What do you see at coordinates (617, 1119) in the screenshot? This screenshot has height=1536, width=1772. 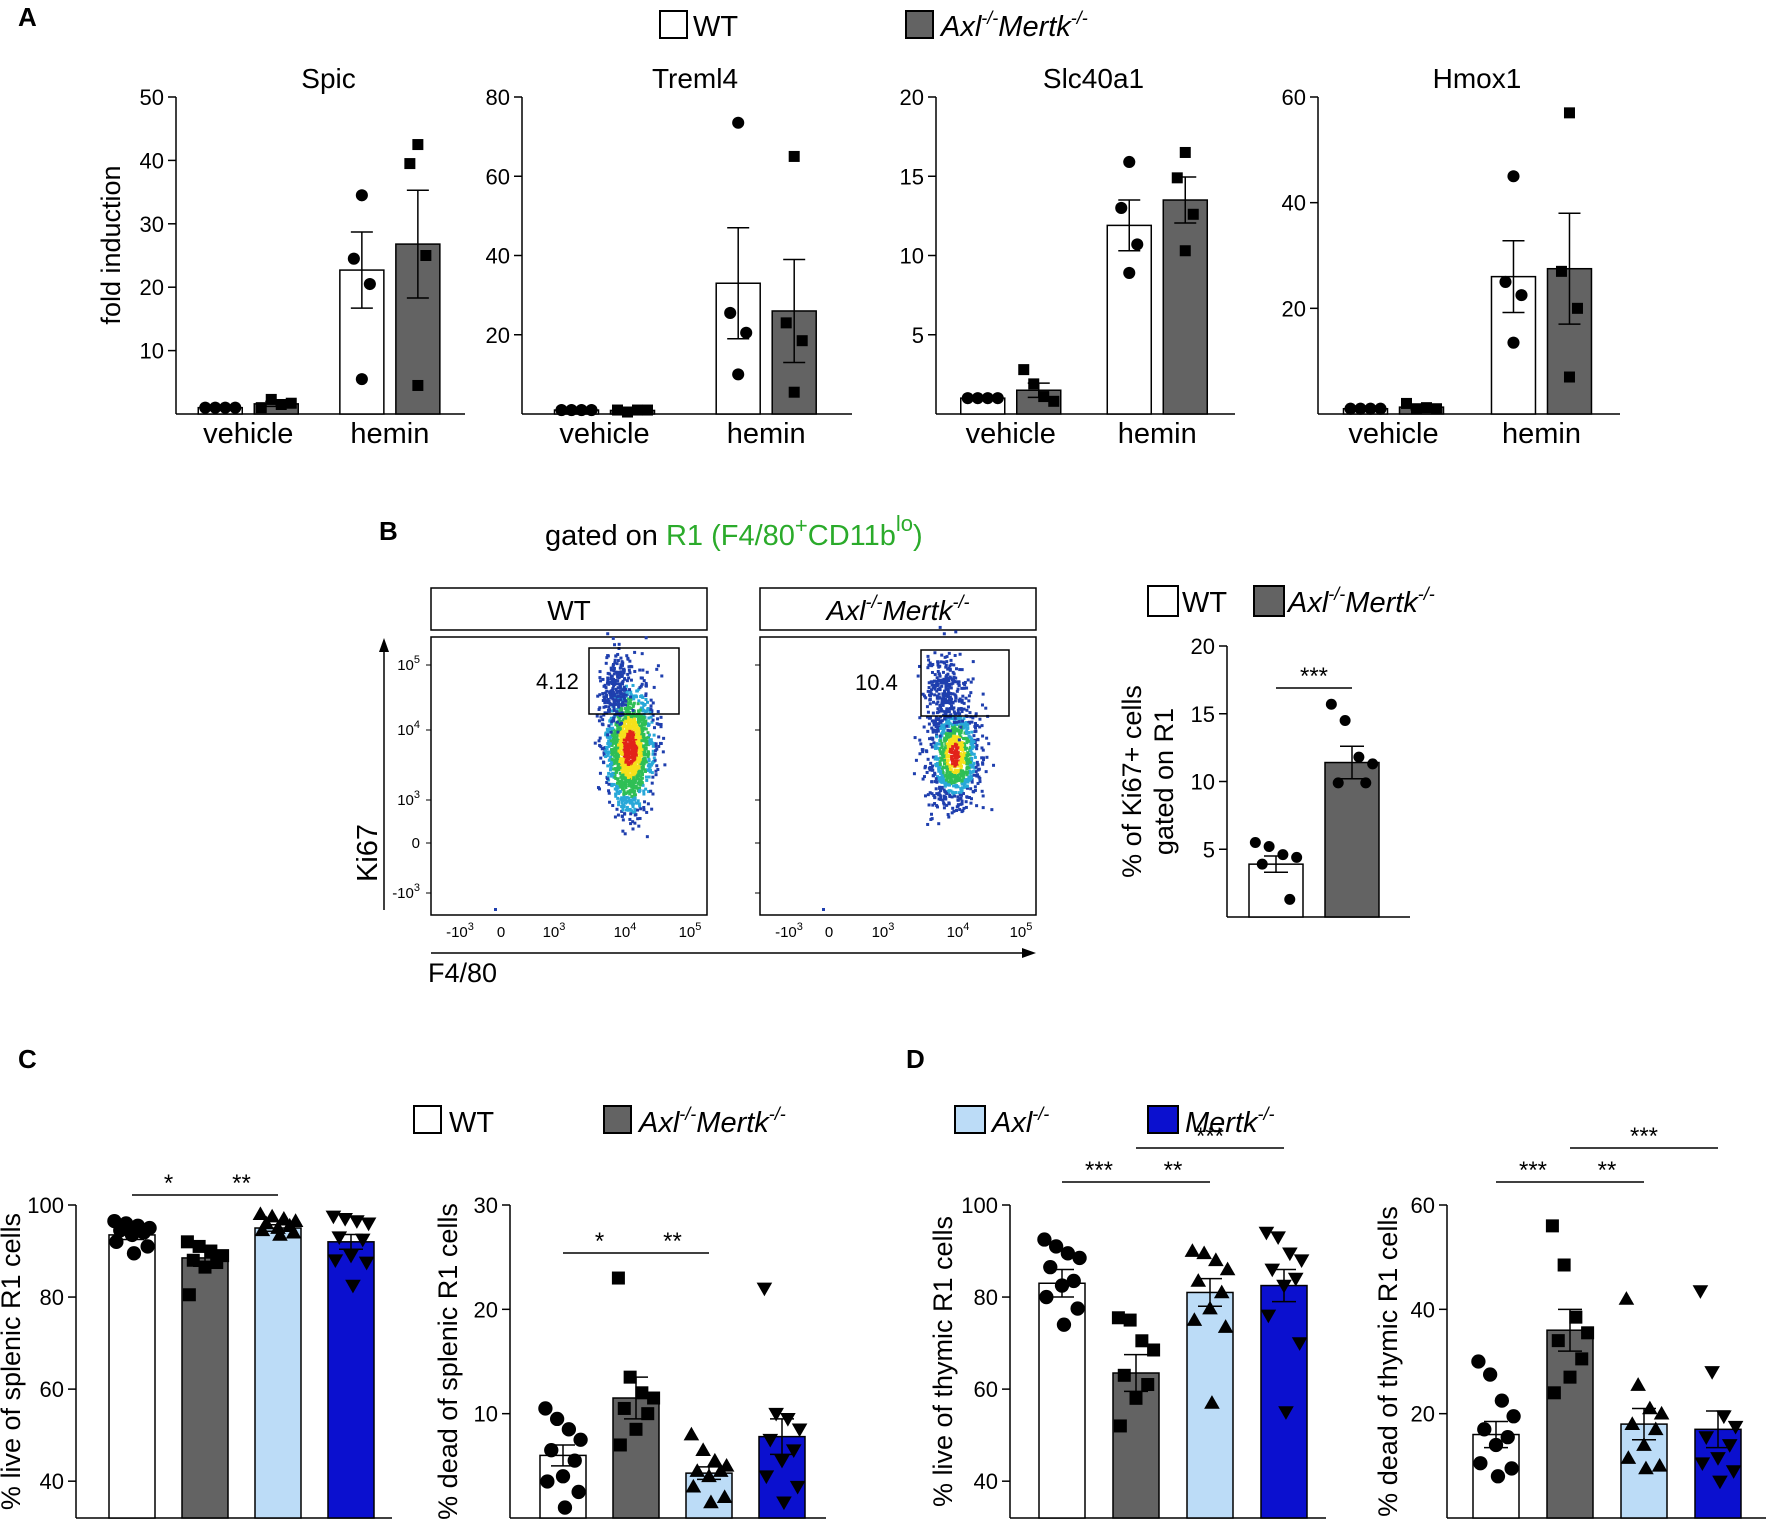 I see `legend-cd-dko-swatch` at bounding box center [617, 1119].